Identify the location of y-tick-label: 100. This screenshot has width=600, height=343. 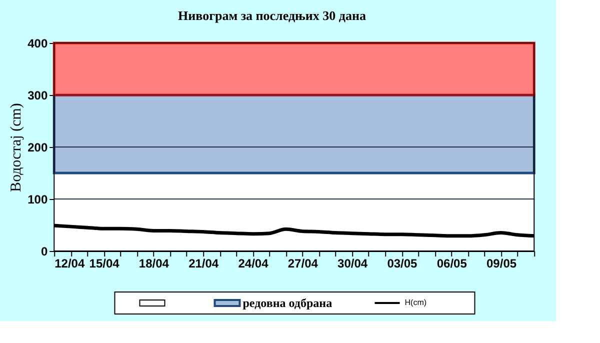
(38, 199).